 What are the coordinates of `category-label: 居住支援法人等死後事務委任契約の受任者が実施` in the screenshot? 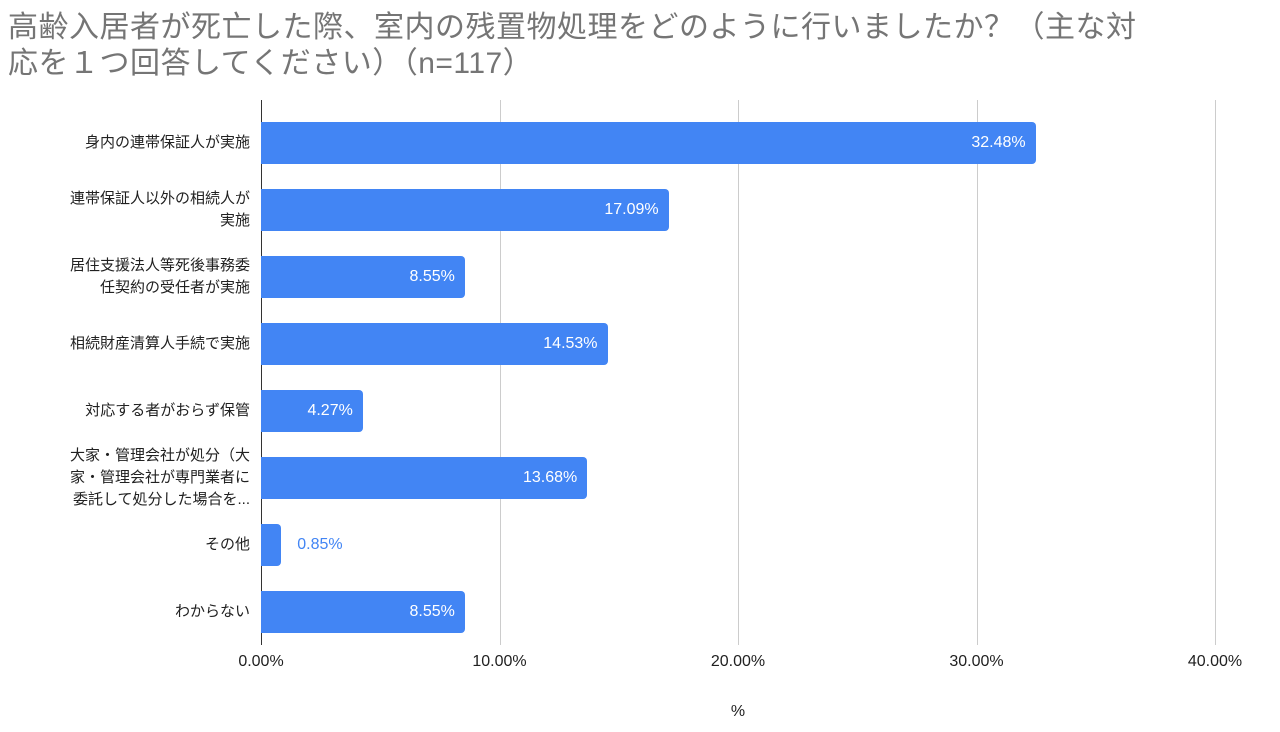 It's located at (125, 276).